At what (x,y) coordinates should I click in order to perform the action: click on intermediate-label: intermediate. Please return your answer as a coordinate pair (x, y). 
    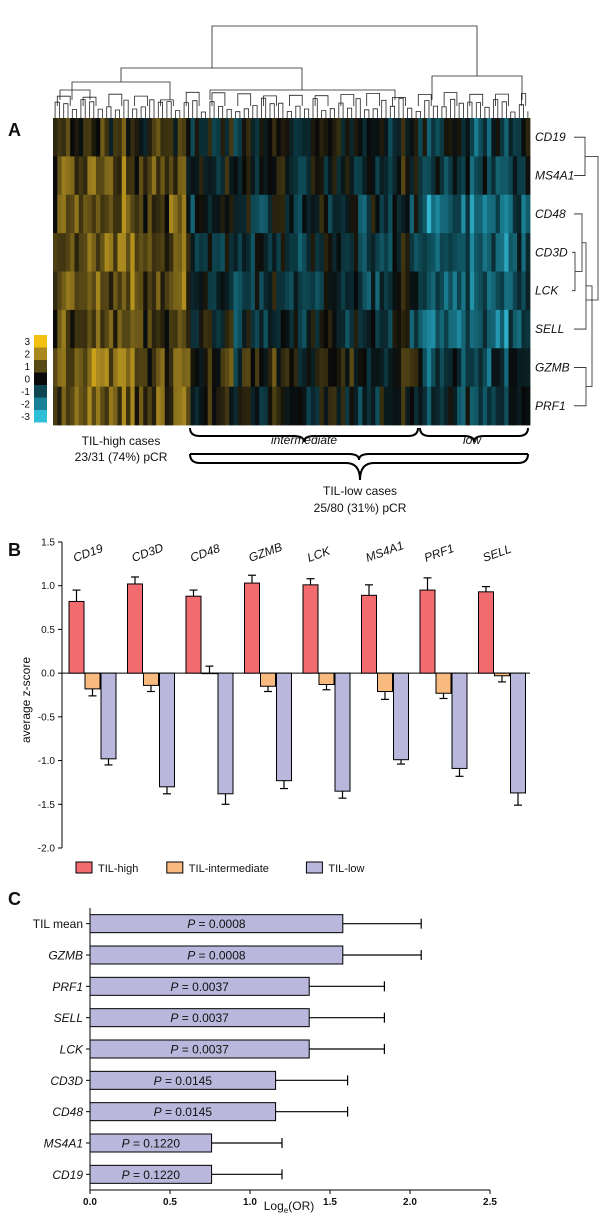
    Looking at the image, I should click on (304, 440).